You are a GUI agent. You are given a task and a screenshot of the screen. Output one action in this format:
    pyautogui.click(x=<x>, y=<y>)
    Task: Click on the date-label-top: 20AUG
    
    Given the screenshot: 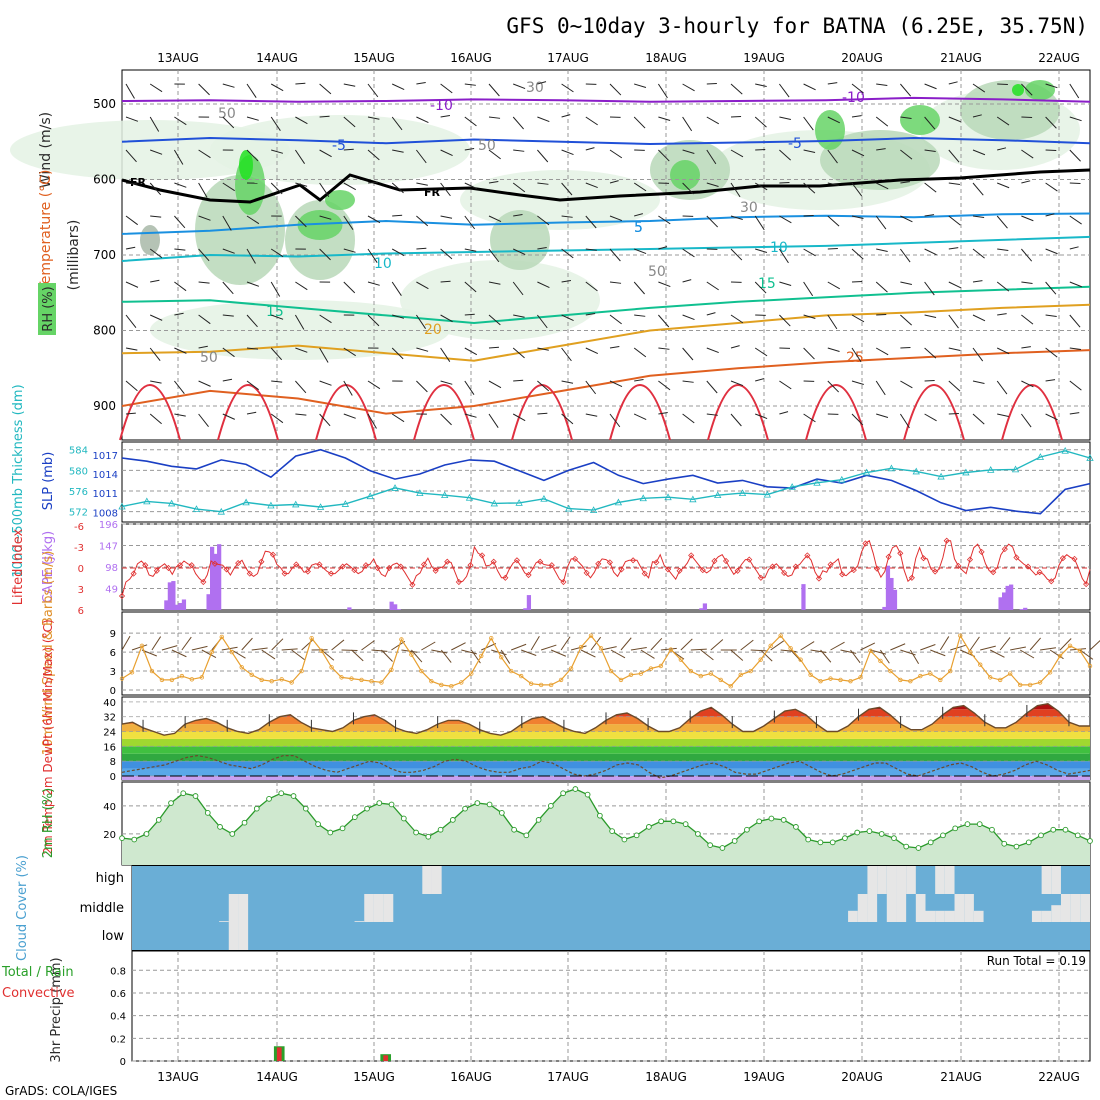 What is the action you would take?
    pyautogui.click(x=862, y=58)
    